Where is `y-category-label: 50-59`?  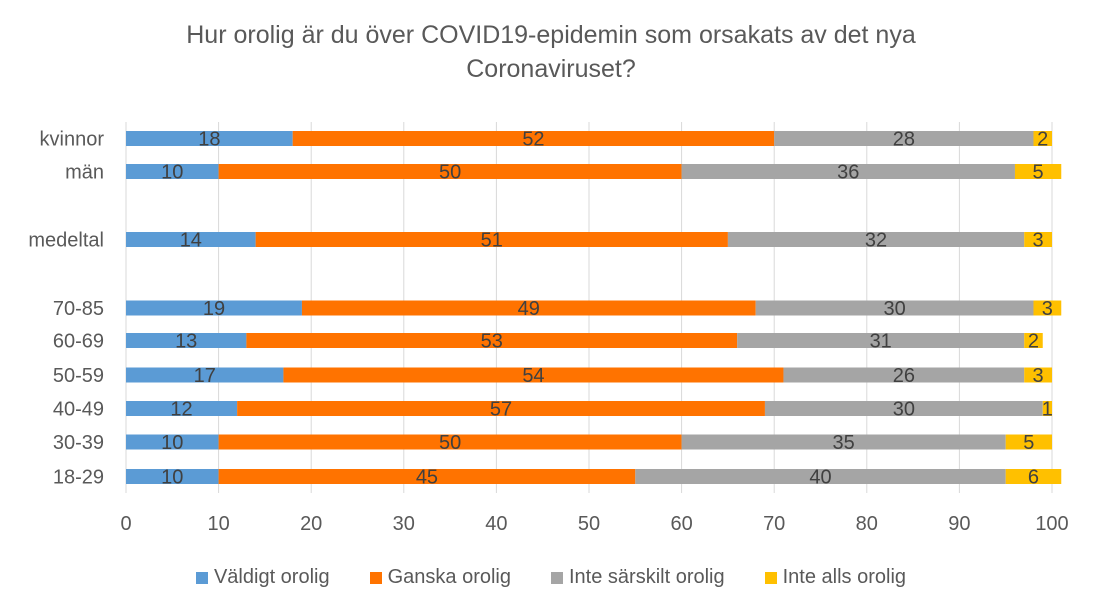 y-category-label: 50-59 is located at coordinates (78, 376).